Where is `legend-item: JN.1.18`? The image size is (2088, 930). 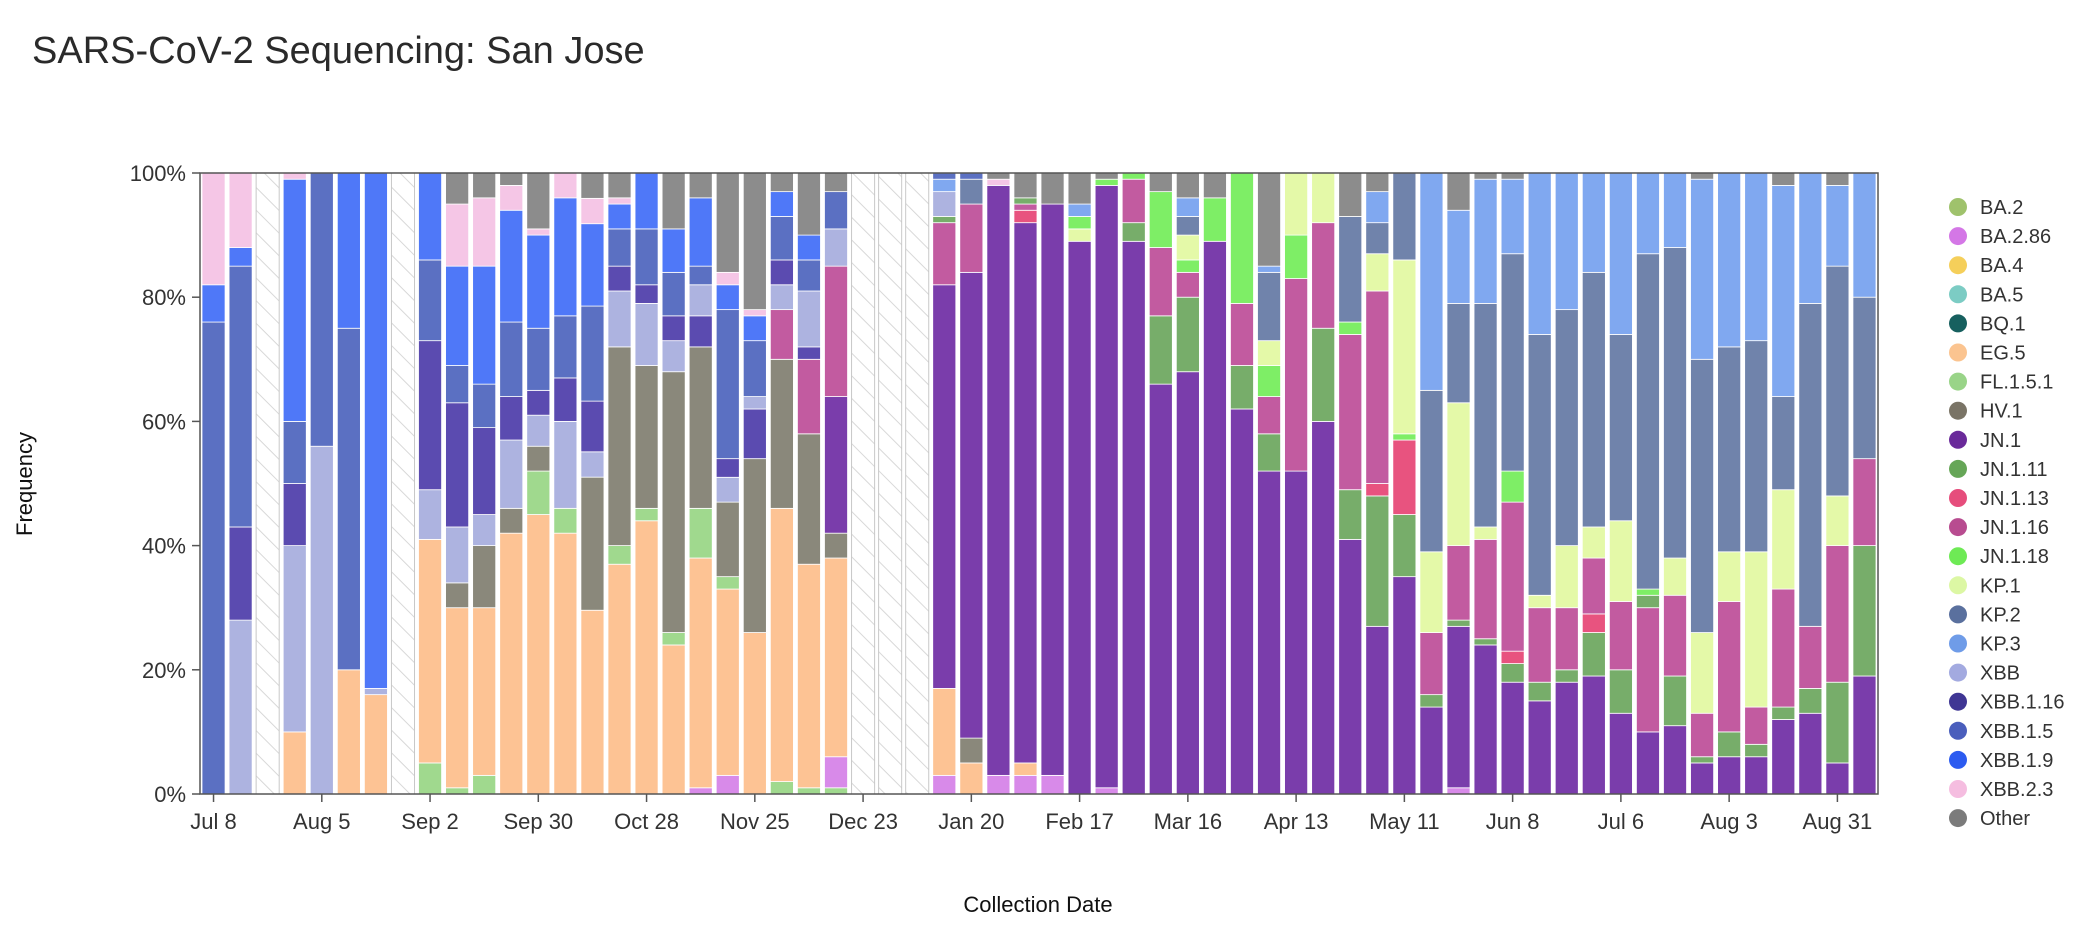
legend-item: JN.1.18 is located at coordinates (1999, 557).